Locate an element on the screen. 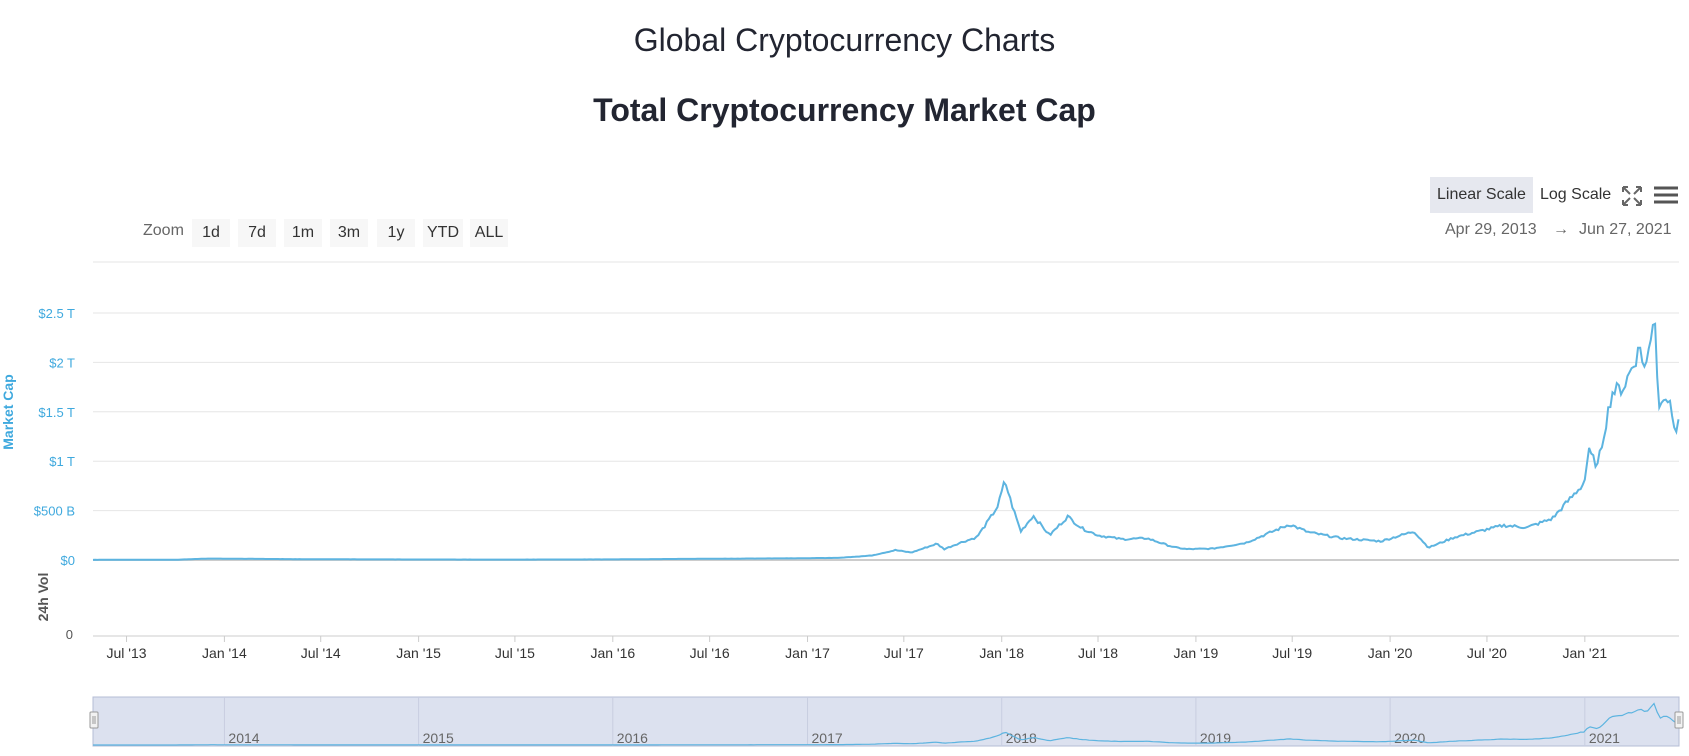  zoom-1m-button: 1m is located at coordinates (303, 233).